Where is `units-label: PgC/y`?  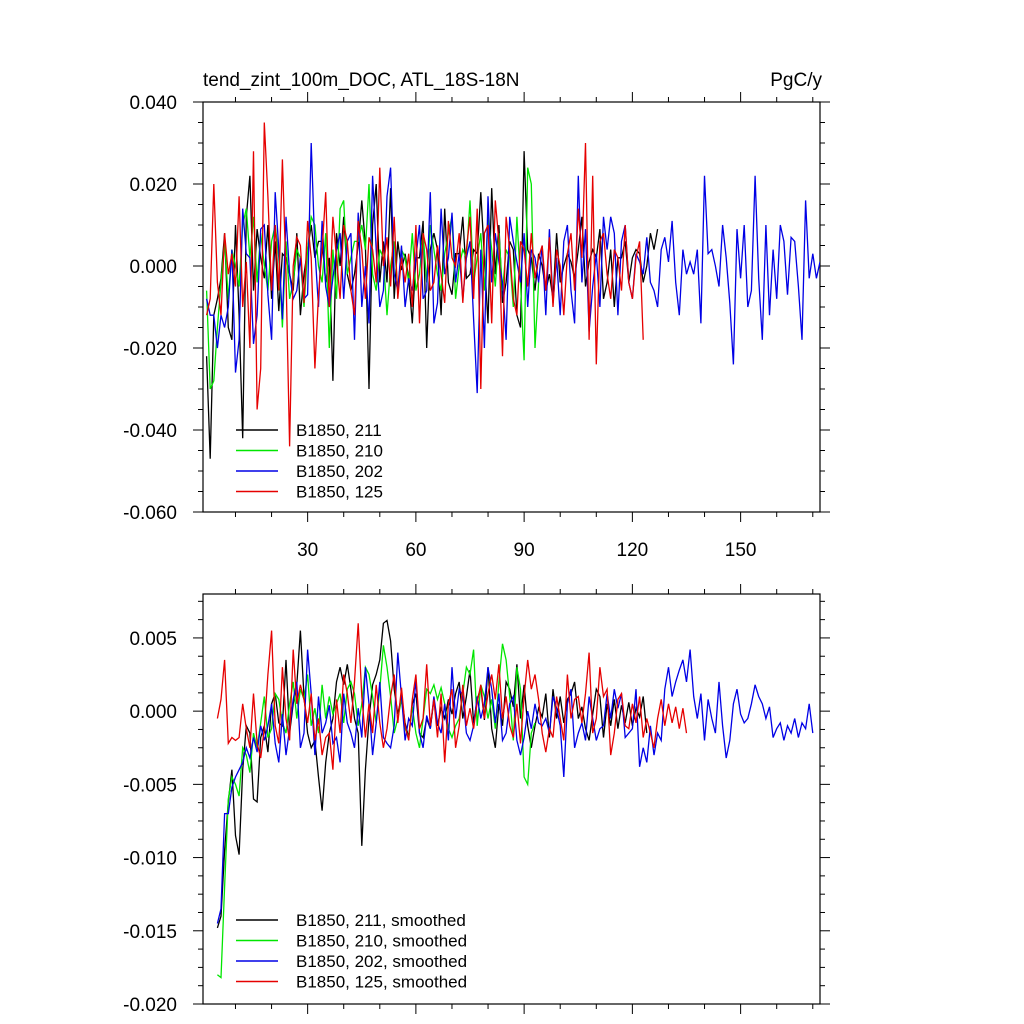
units-label: PgC/y is located at coordinates (796, 80).